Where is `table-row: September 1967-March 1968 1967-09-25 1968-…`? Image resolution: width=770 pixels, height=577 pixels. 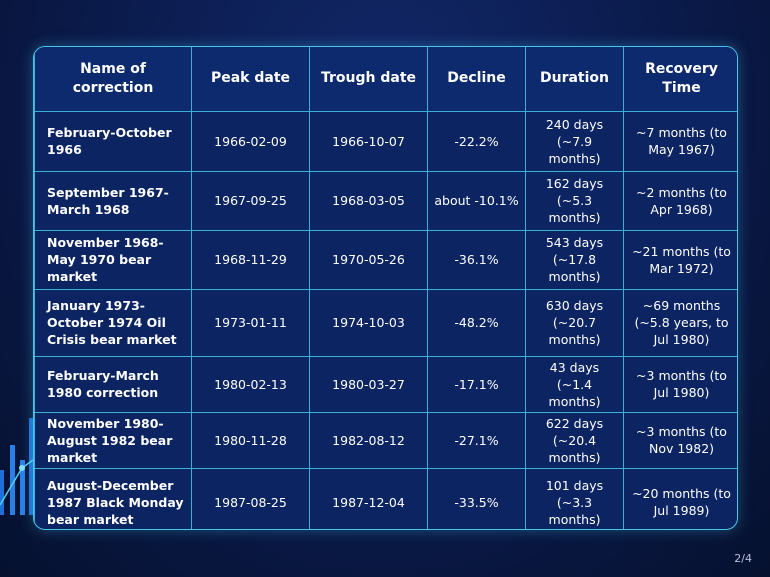
table-row: September 1967-March 1968 1967-09-25 1968-… is located at coordinates (385, 200).